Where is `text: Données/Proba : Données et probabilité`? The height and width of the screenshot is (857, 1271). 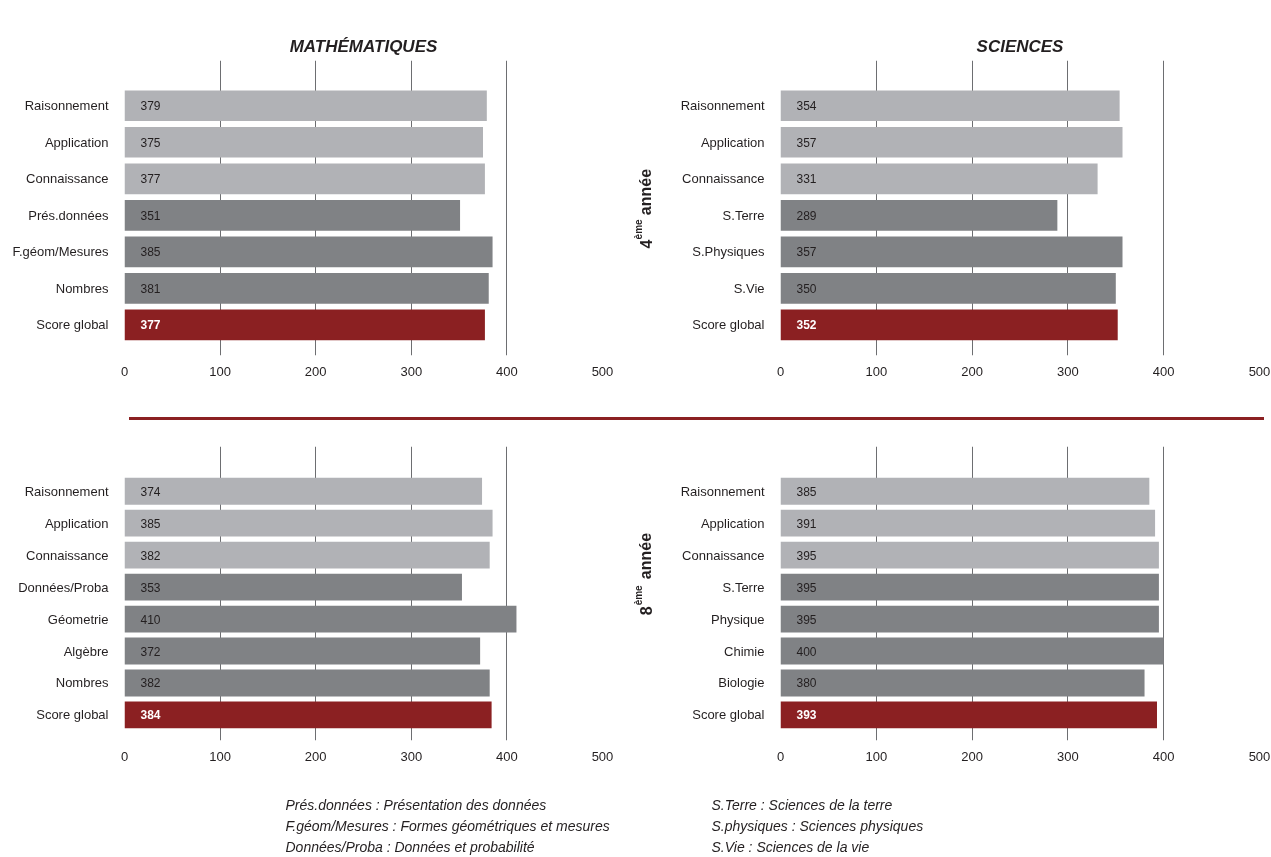 text: Données/Proba : Données et probabilité is located at coordinates (410, 846).